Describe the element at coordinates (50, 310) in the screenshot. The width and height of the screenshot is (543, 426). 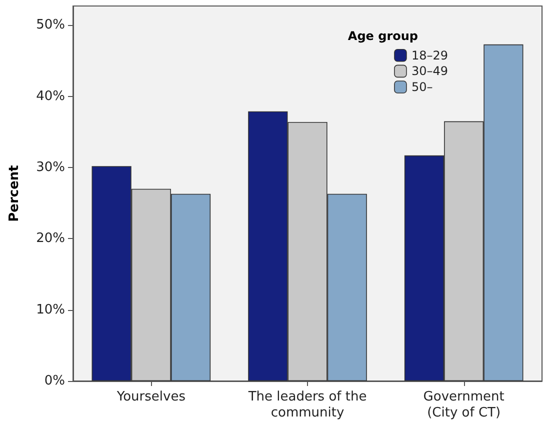
I see `y-tick-label: 10%` at that location.